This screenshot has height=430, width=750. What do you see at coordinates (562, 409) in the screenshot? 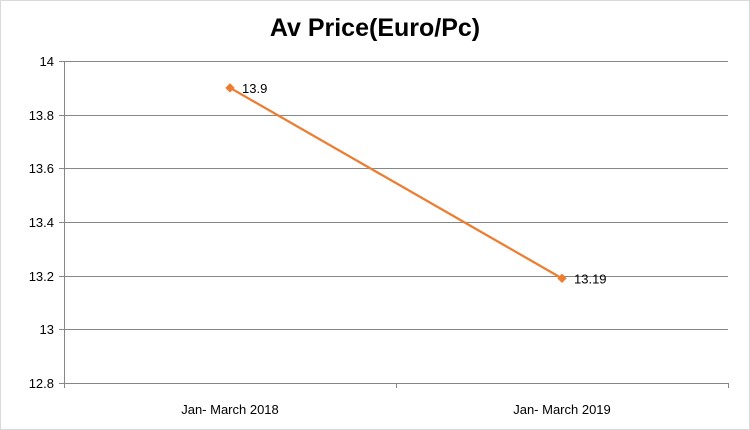
I see `x-tick-label: Jan- March 2019` at bounding box center [562, 409].